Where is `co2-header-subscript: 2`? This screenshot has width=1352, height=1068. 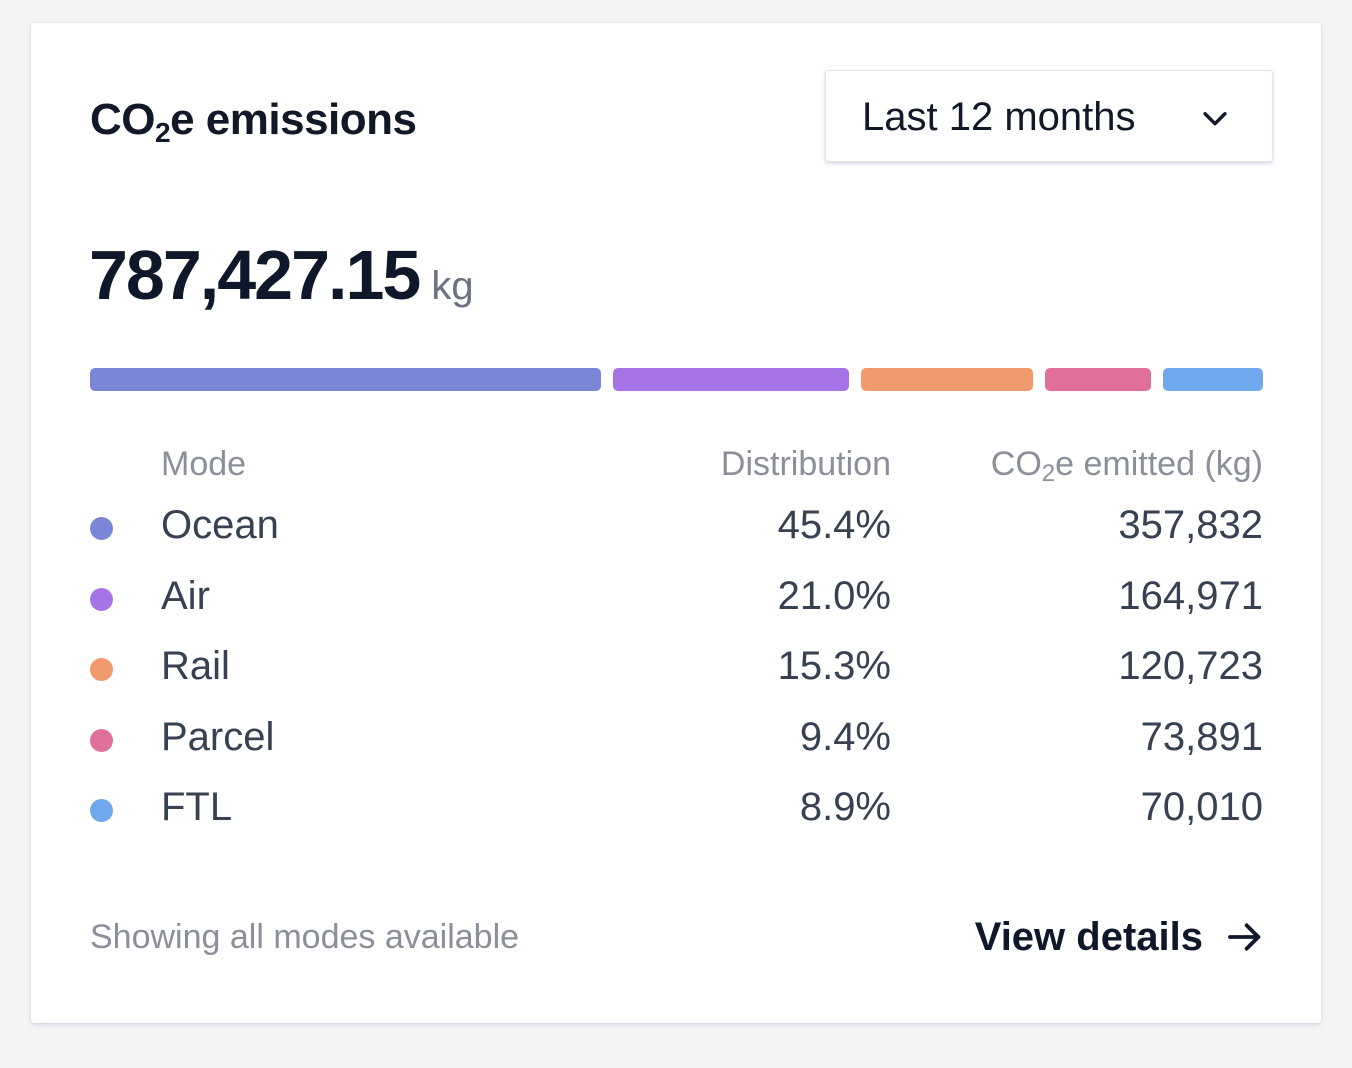
co2-header-subscript: 2 is located at coordinates (1048, 473).